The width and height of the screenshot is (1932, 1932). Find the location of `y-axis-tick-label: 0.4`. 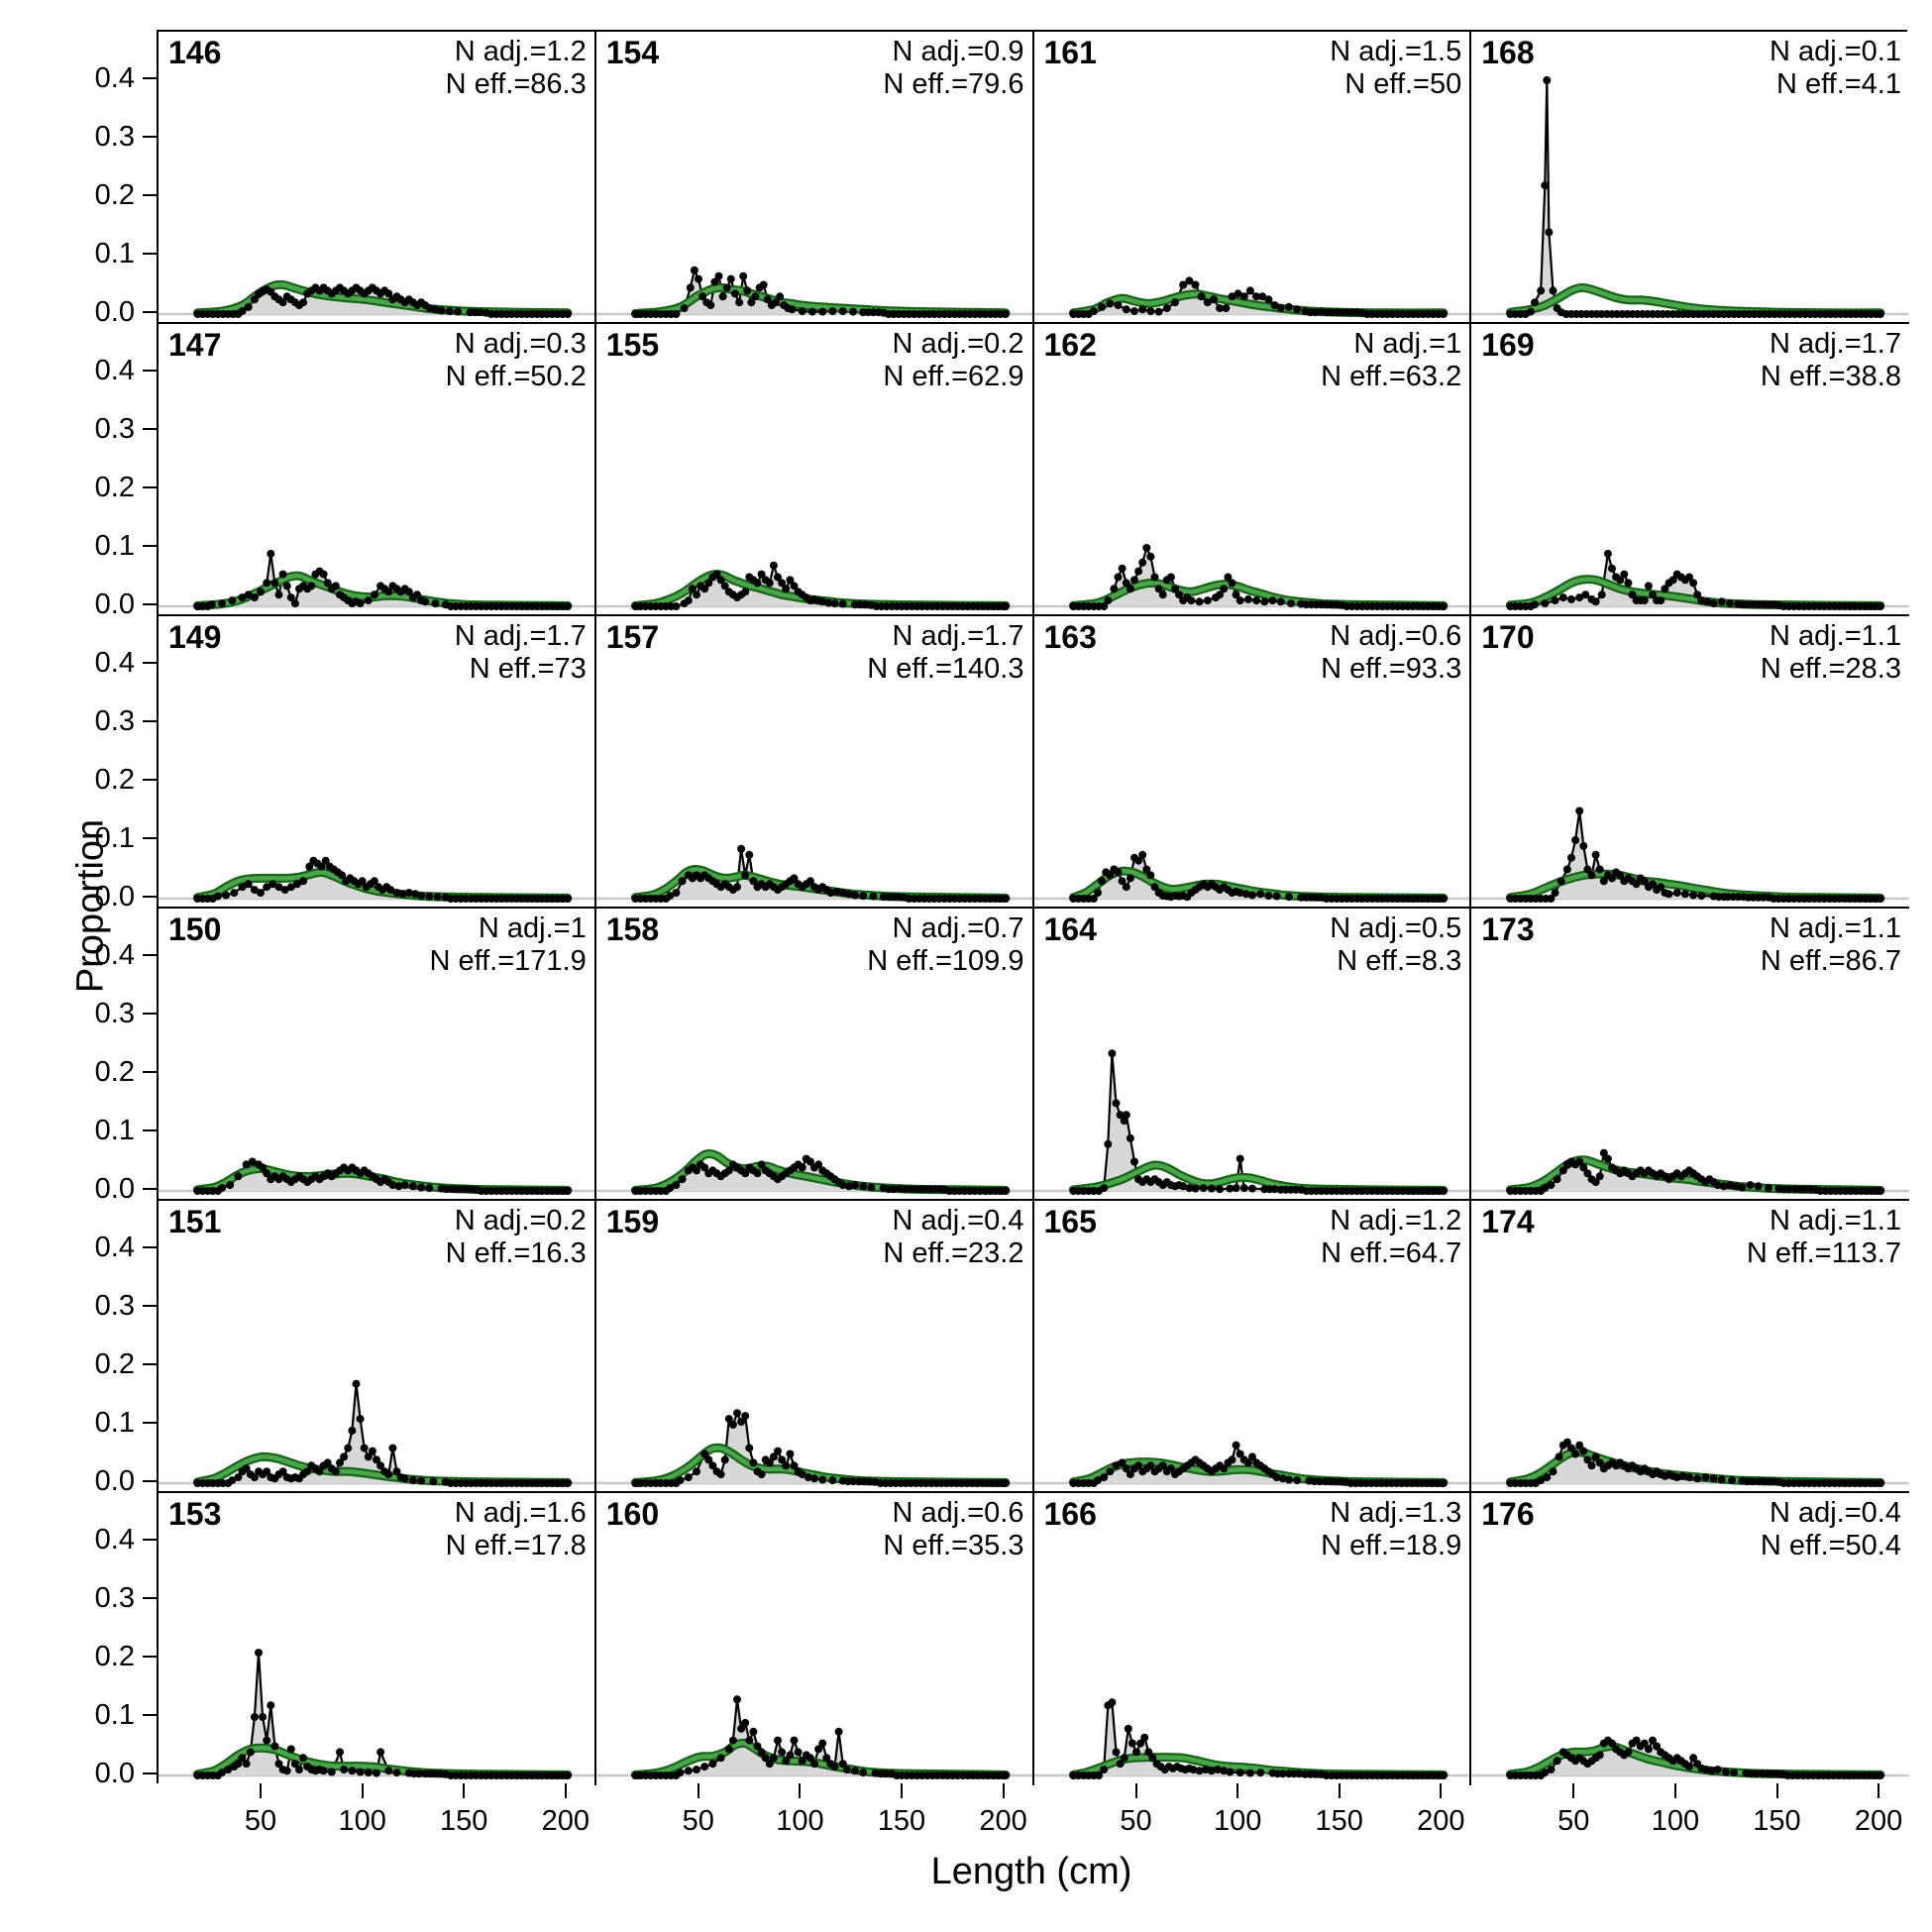

y-axis-tick-label: 0.4 is located at coordinates (115, 663).